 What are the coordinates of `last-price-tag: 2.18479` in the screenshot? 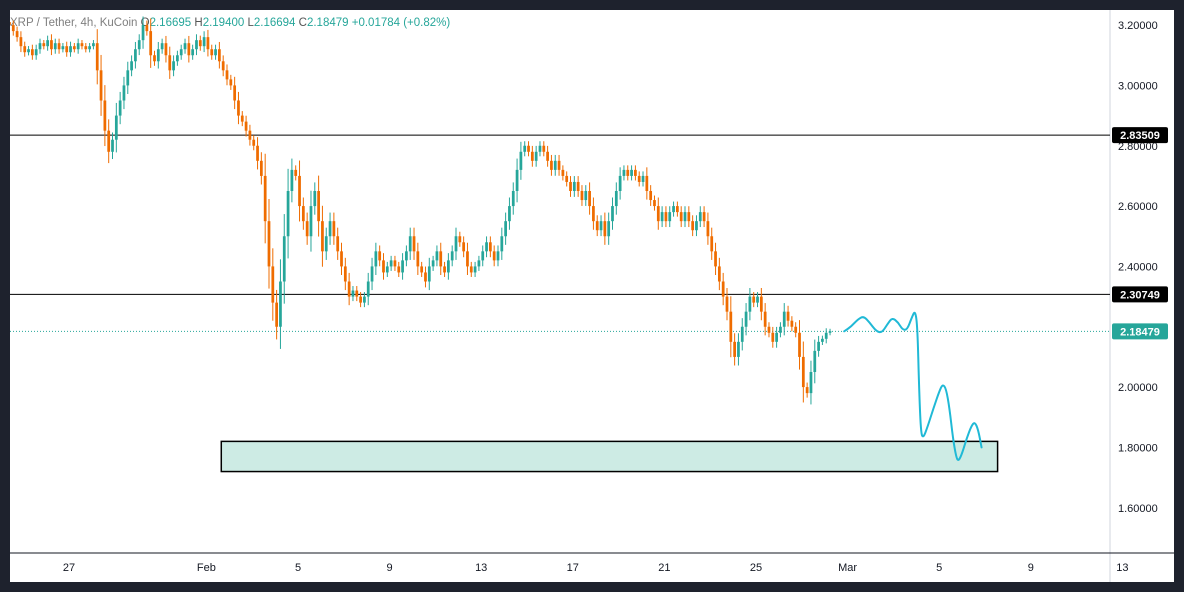 It's located at (1140, 331).